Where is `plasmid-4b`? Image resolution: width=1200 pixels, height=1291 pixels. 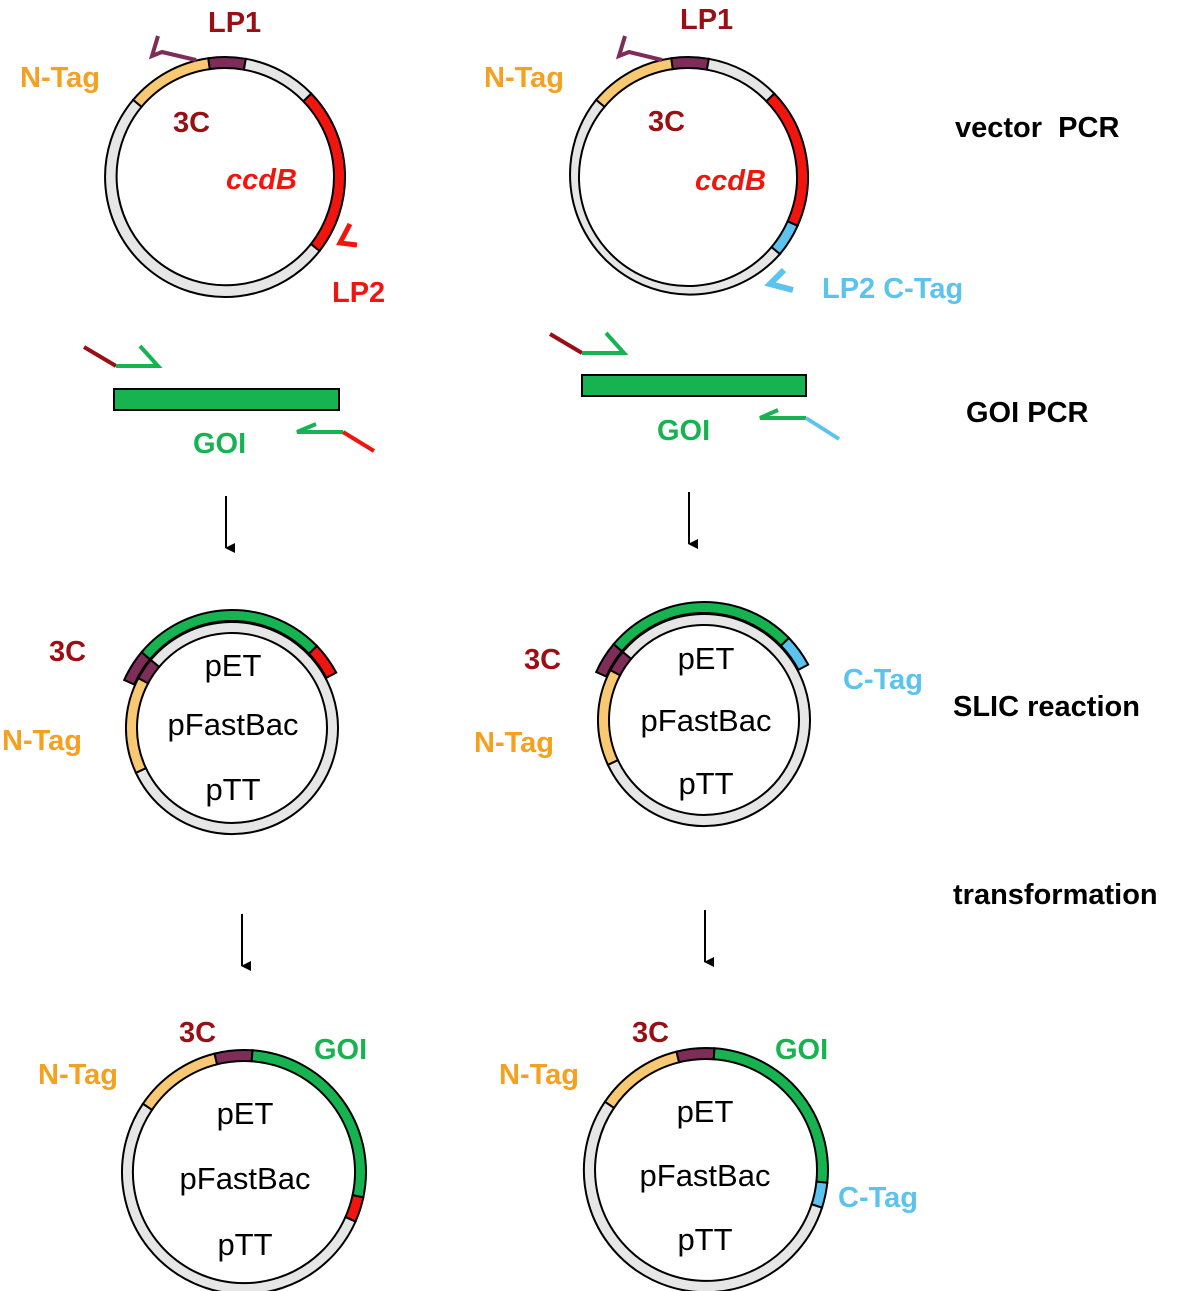 plasmid-4b is located at coordinates (705, 1169).